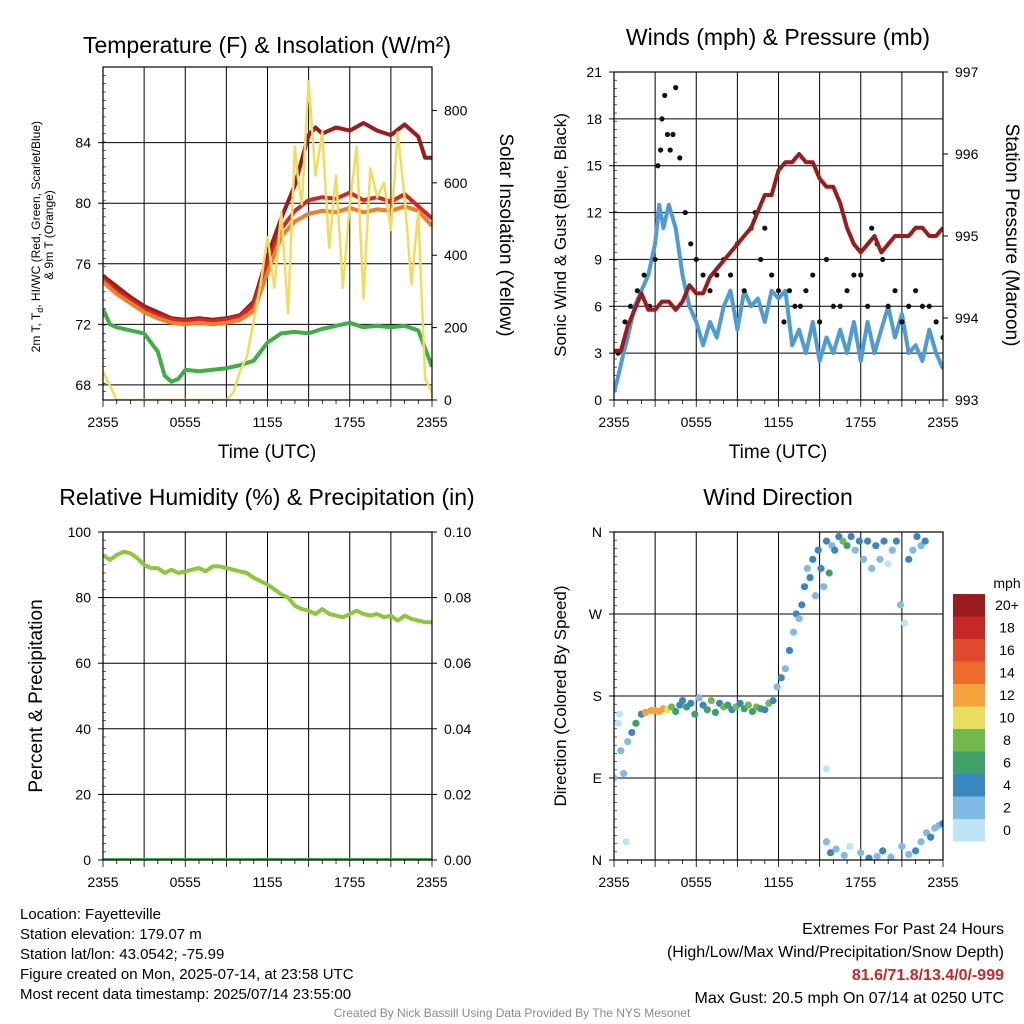 Image resolution: width=1024 pixels, height=1024 pixels. What do you see at coordinates (903, 929) in the screenshot?
I see `extremes-heading: Extremes For Past 24 Hours` at bounding box center [903, 929].